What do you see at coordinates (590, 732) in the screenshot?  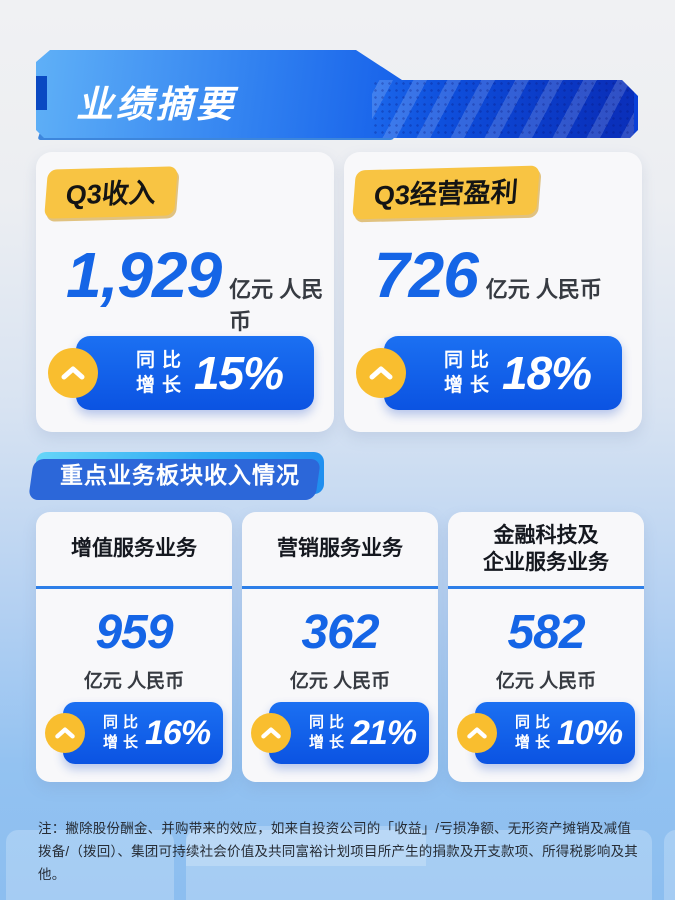 I see `growth-percent: 10%` at bounding box center [590, 732].